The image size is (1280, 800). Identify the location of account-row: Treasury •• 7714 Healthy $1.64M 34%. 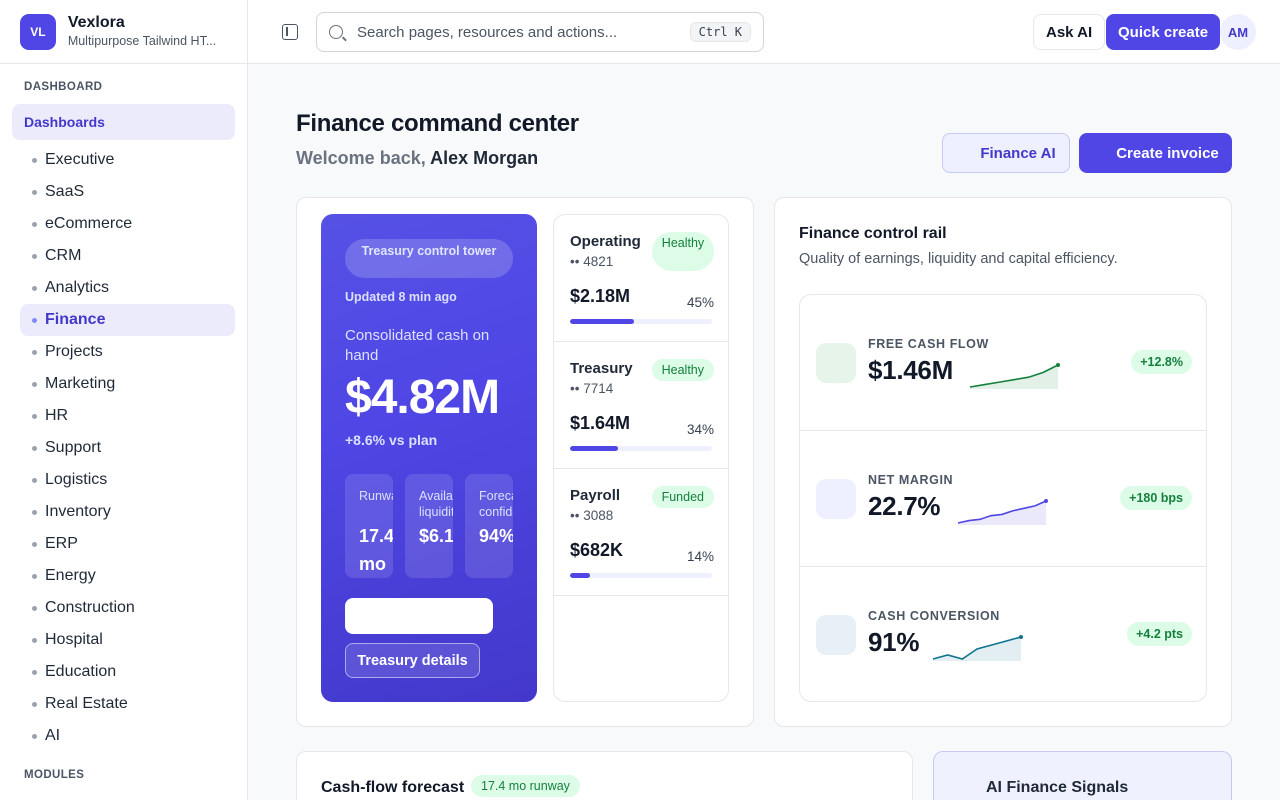
(641, 405).